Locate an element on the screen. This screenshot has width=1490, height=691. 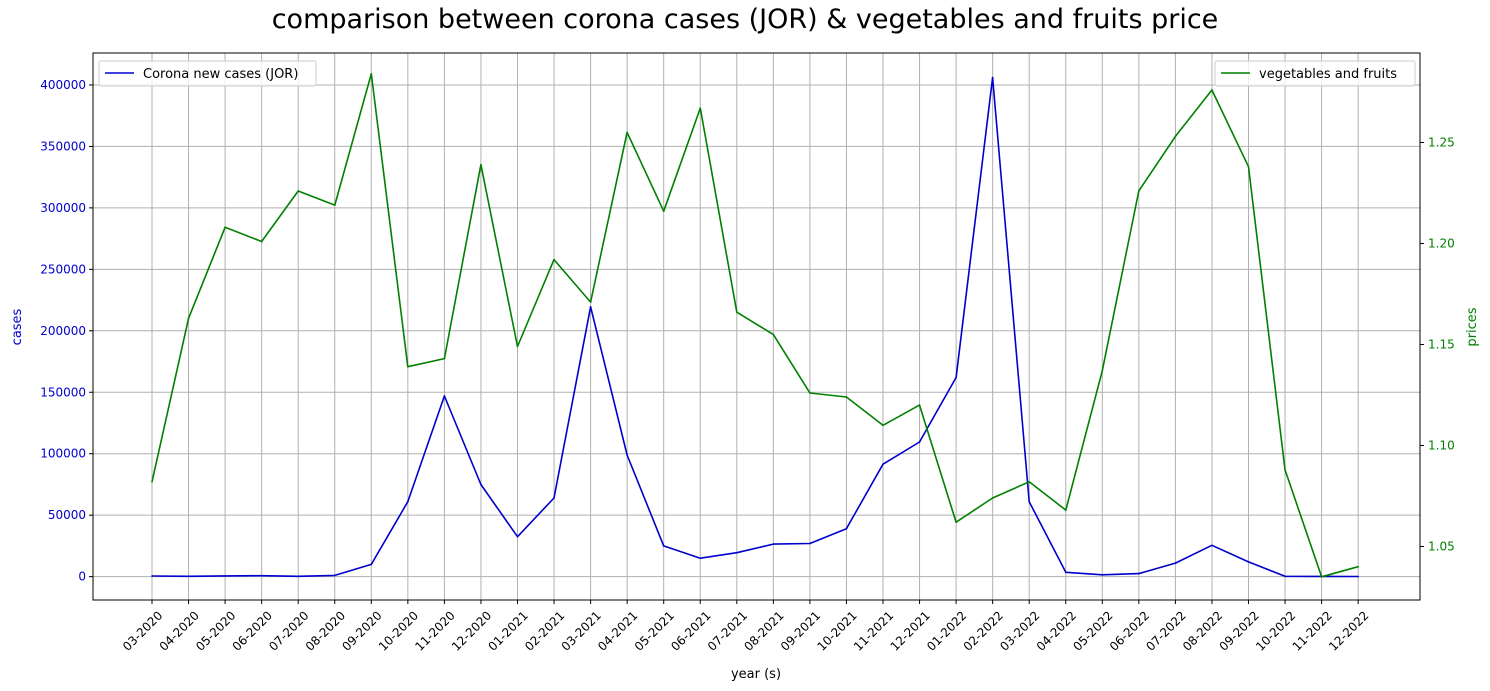
legend-left-label: Corona new cases (JOR) is located at coordinates (220, 74).